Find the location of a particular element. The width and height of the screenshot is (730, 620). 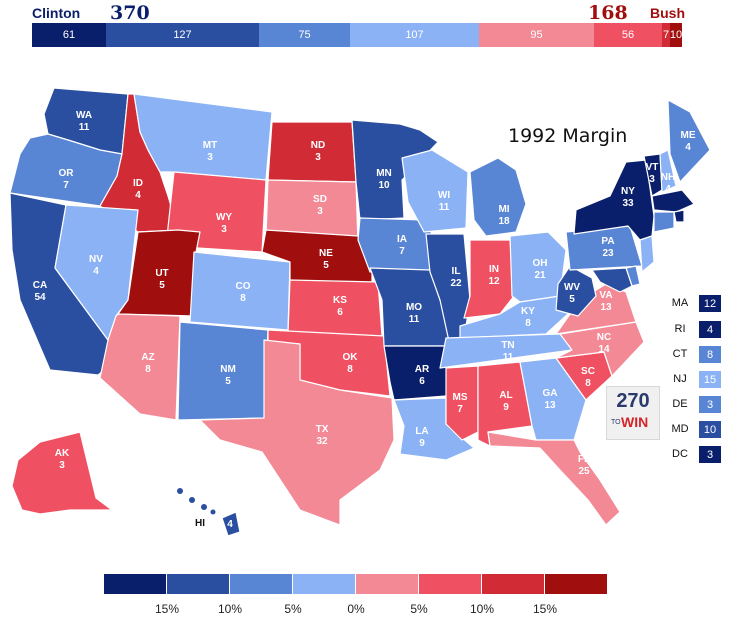

state-label-sd: SD 3 is located at coordinates (320, 205).